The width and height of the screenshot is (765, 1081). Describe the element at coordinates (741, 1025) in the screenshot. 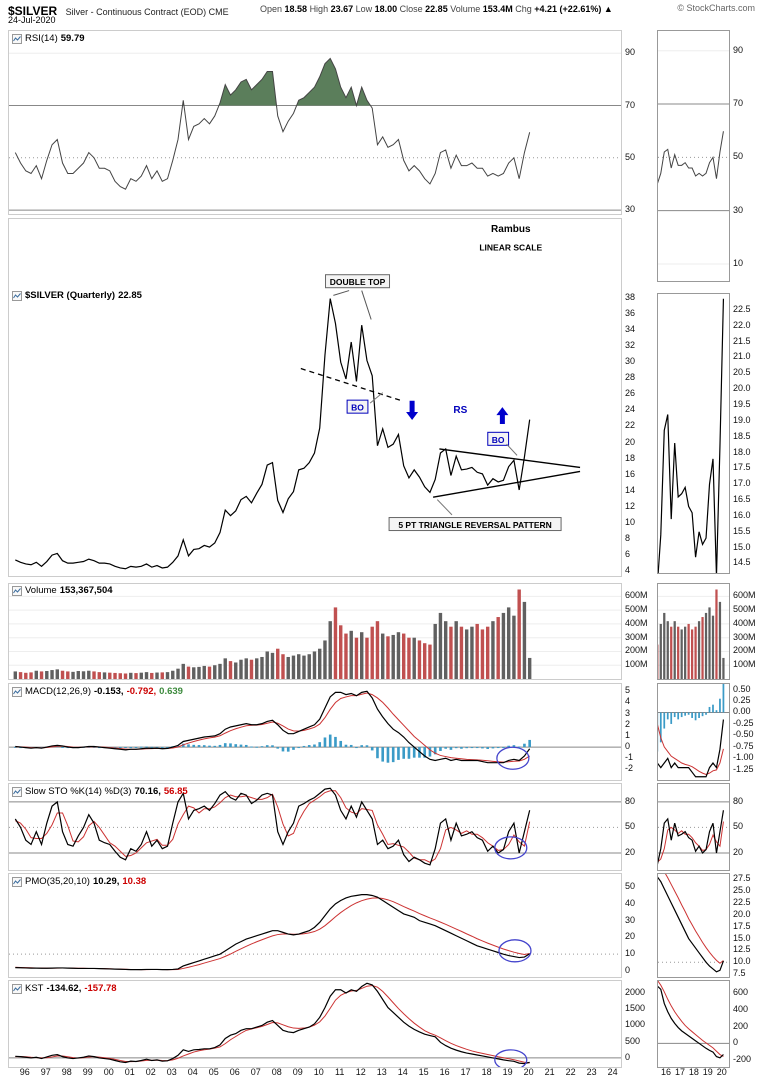

I see `y-tick-label: 200` at that location.